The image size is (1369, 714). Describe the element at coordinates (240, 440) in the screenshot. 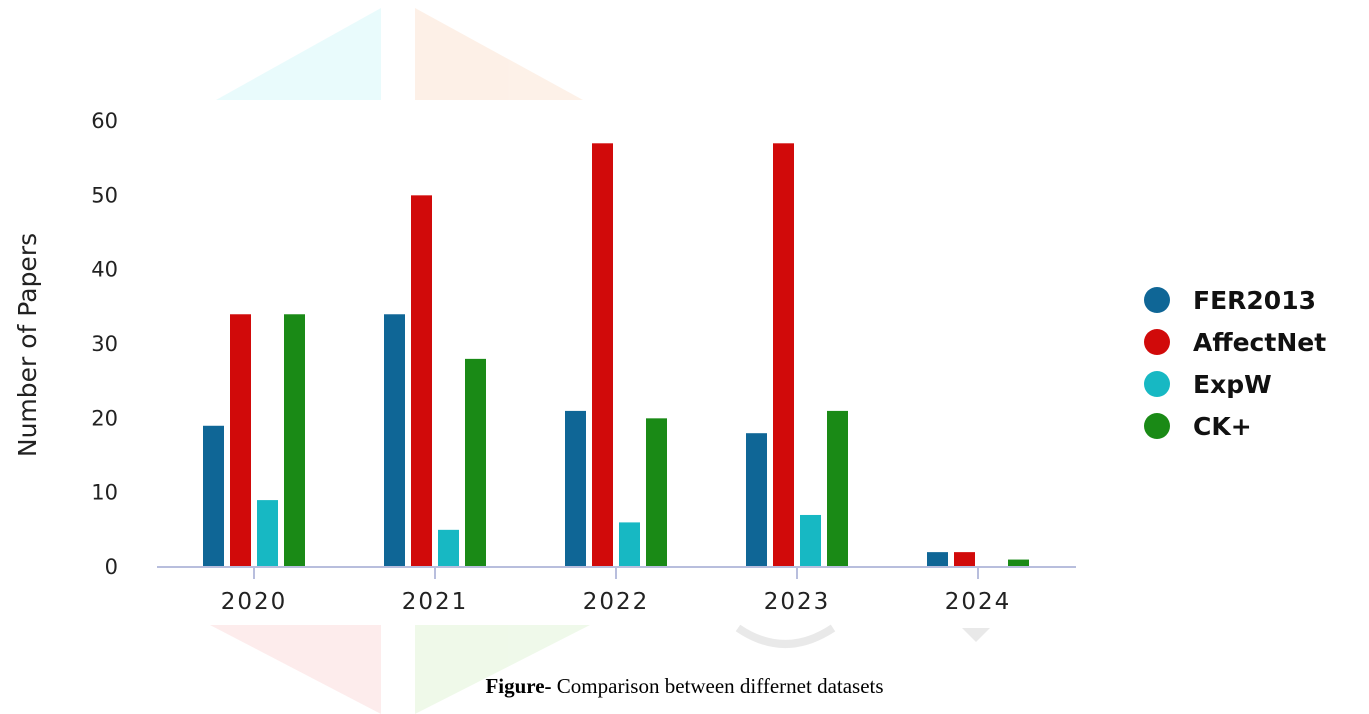

I see `bar-affectnet-2020` at that location.